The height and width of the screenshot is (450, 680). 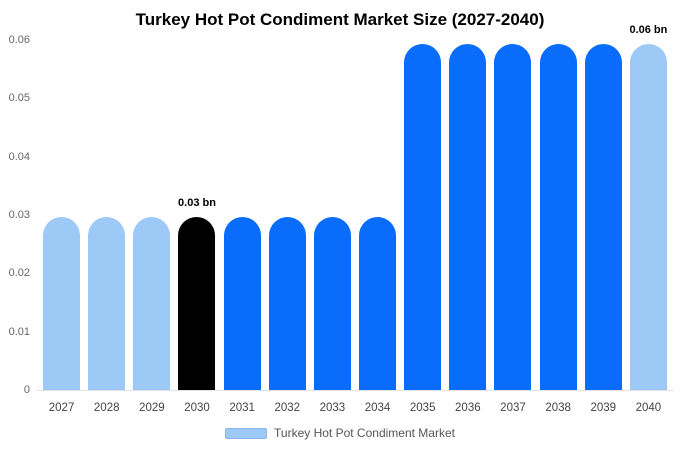 I want to click on bar-annotation-2040: 0.06 bn, so click(x=648, y=30).